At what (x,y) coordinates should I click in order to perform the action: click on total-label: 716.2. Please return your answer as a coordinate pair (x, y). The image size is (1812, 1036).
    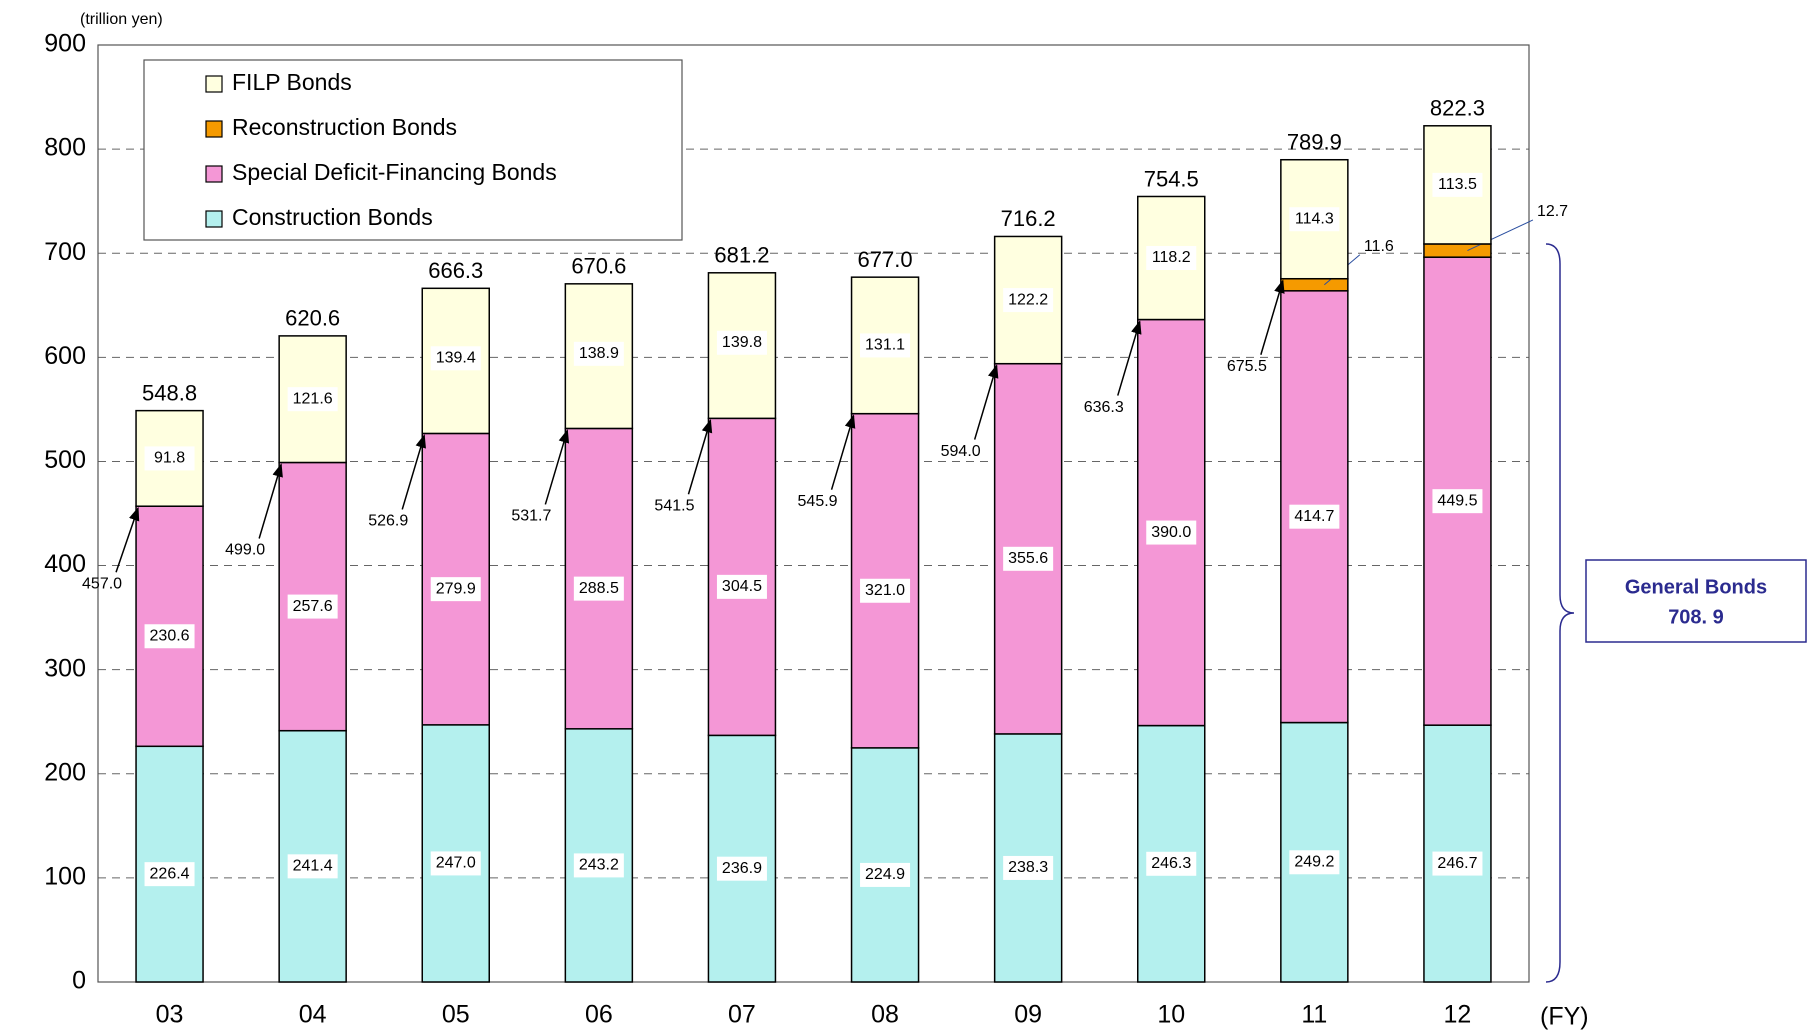
    Looking at the image, I should click on (1028, 218).